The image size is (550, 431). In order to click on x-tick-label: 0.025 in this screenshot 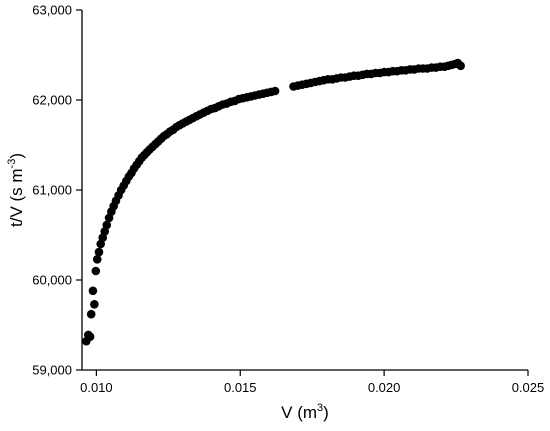, I will do `click(528, 387)`.